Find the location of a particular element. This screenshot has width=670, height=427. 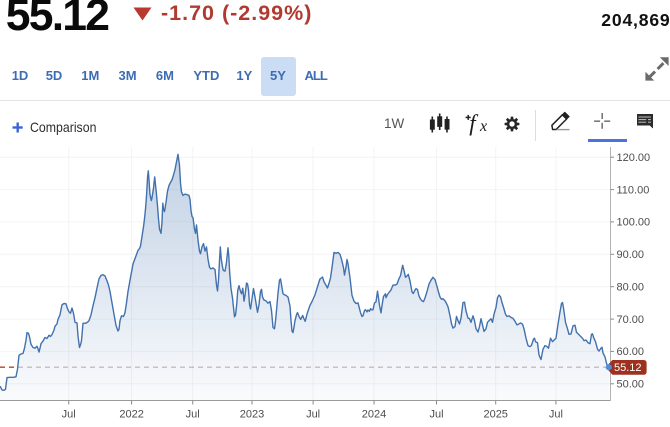

svg-text: 50.00 is located at coordinates (631, 385).